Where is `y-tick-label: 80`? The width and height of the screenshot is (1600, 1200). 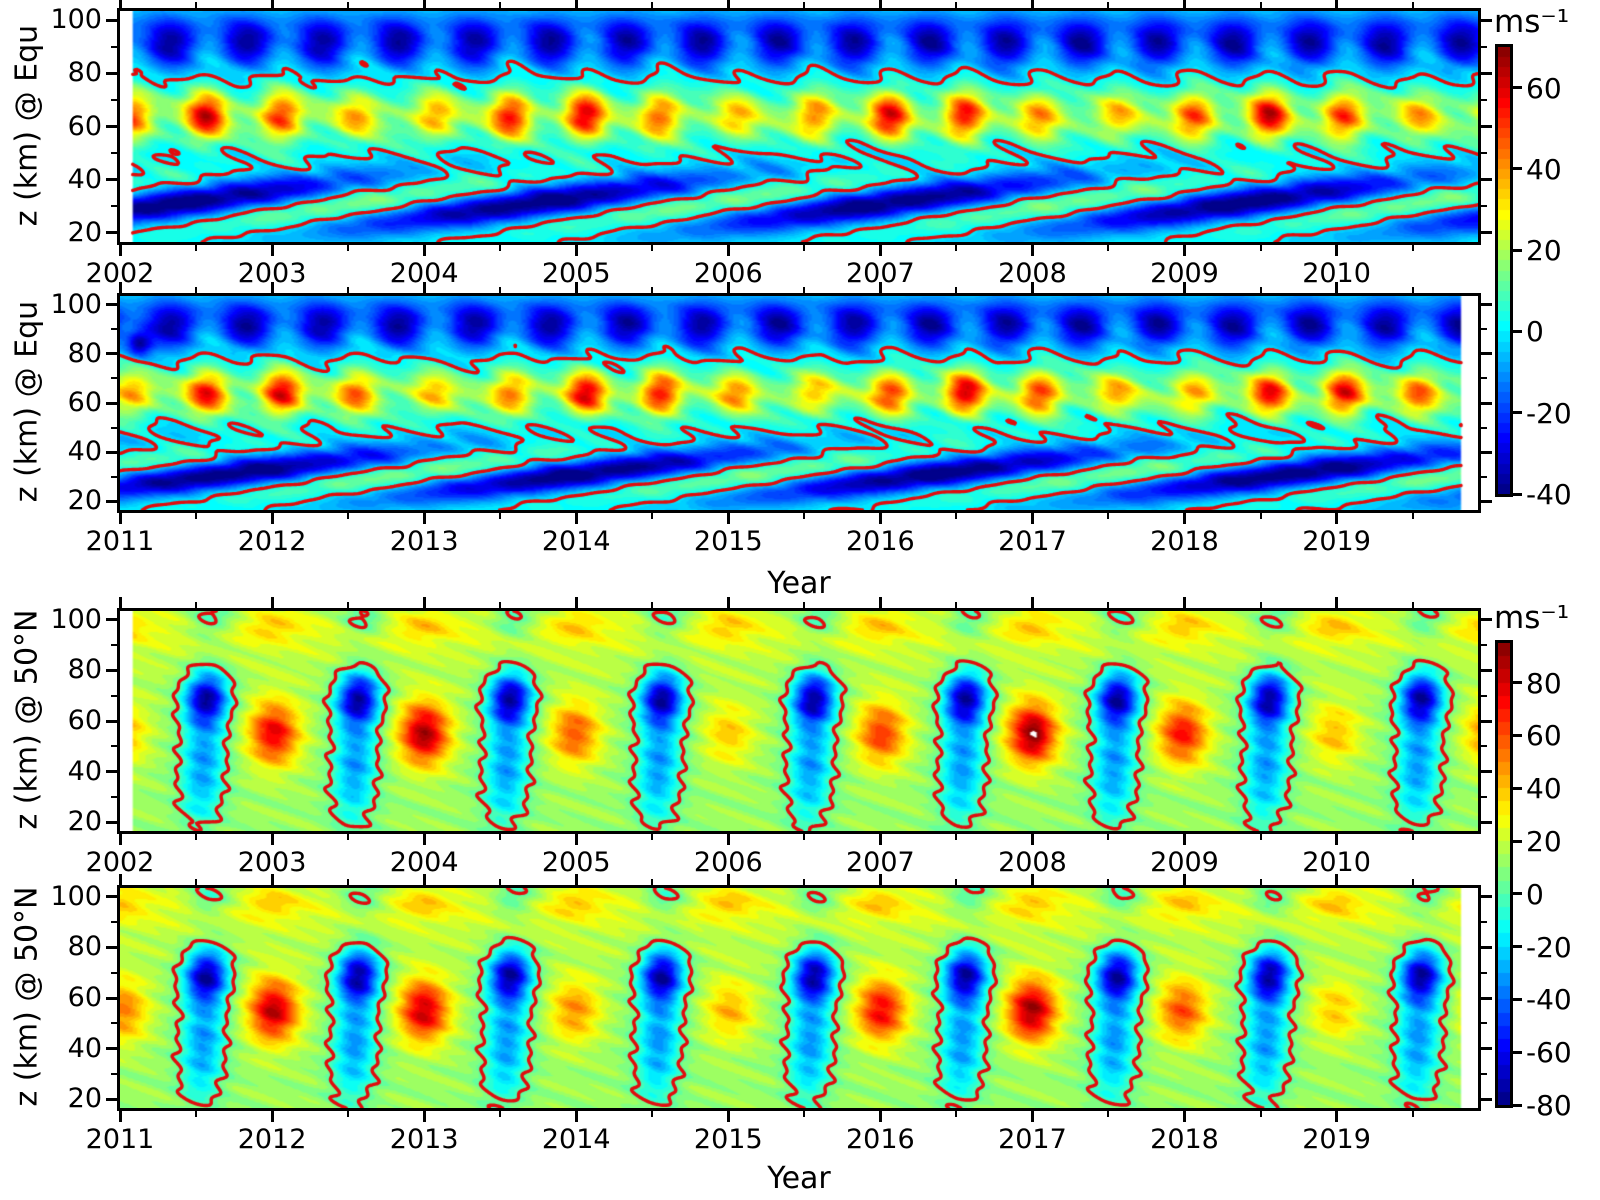 y-tick-label: 80 is located at coordinates (84, 670).